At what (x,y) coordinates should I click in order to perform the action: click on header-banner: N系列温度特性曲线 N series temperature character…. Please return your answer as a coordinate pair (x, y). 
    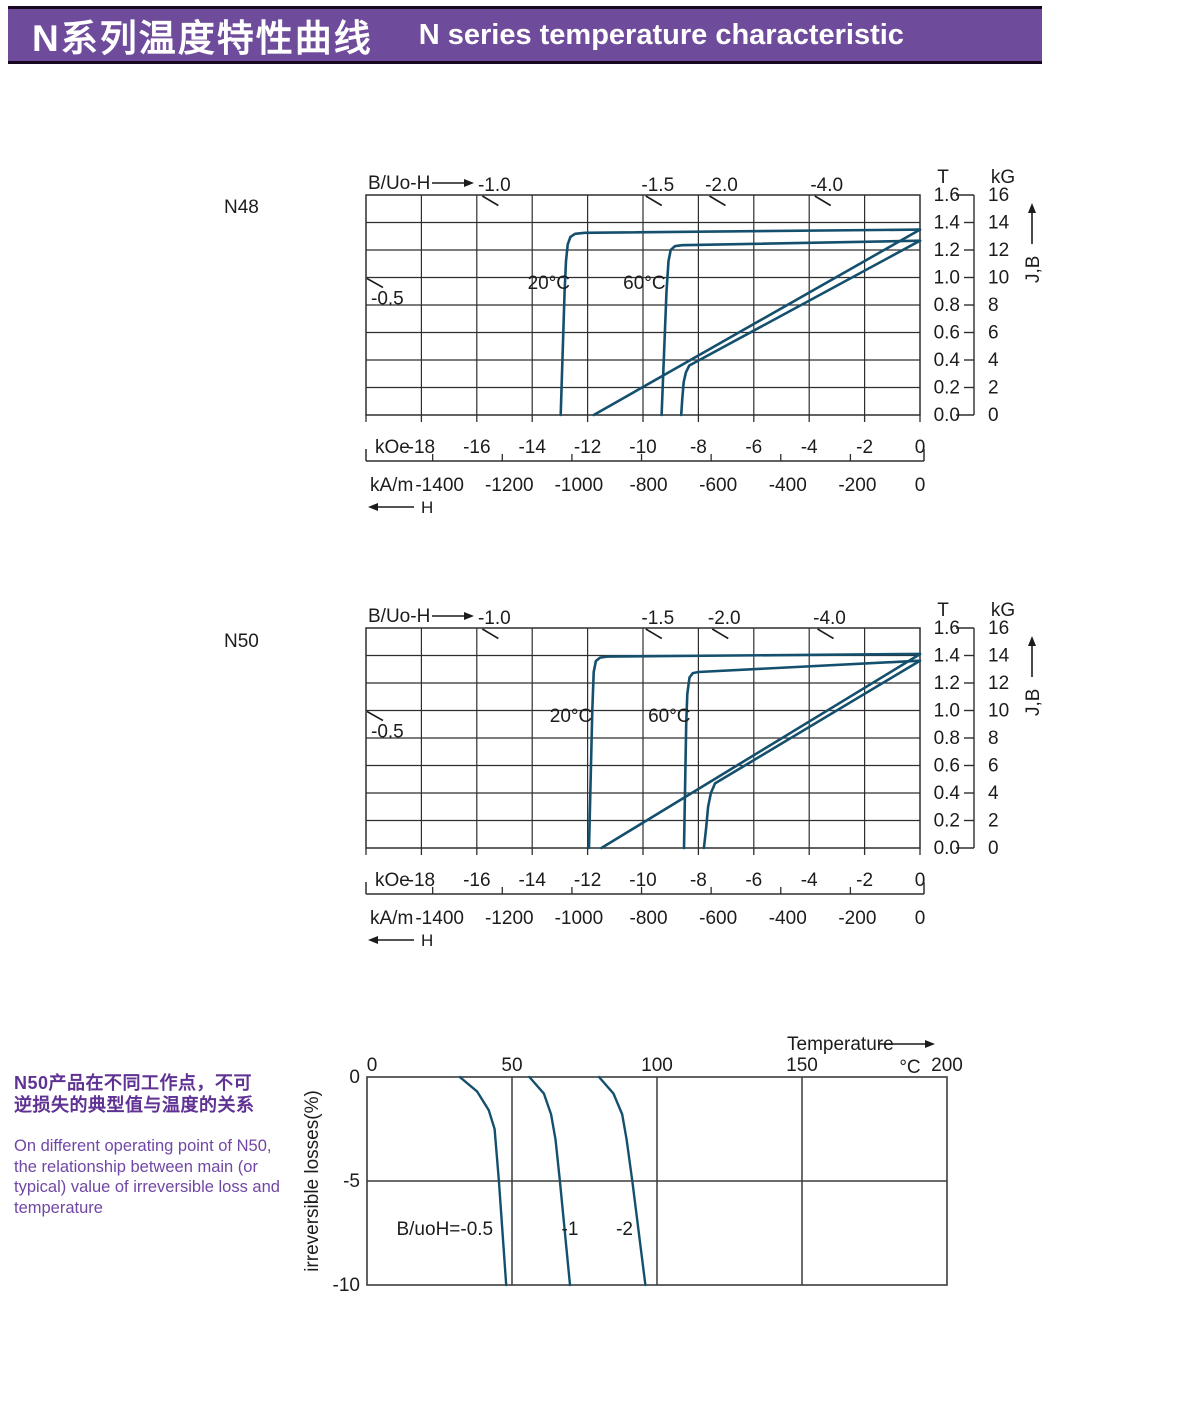
    Looking at the image, I should click on (525, 35).